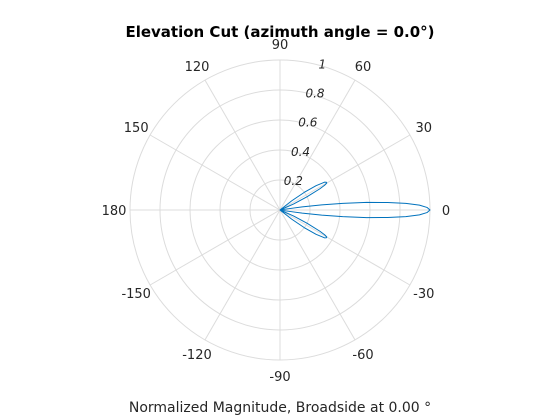 Image resolution: width=560 pixels, height=420 pixels. Describe the element at coordinates (424, 128) in the screenshot. I see `angular-tick-label: 30` at that location.